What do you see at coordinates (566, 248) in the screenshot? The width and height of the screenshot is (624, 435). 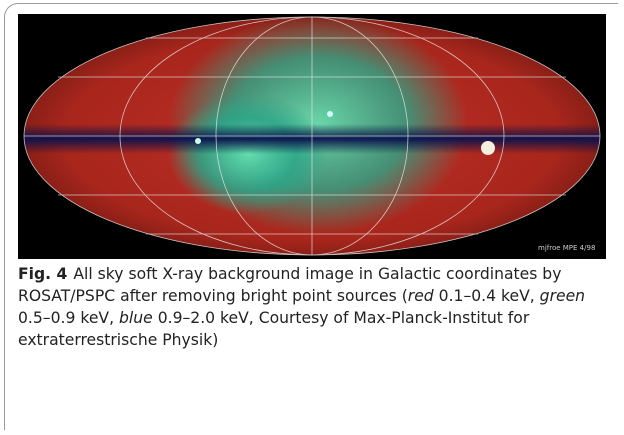 I see `image-credit: mjfroe MPE 4/98` at bounding box center [566, 248].